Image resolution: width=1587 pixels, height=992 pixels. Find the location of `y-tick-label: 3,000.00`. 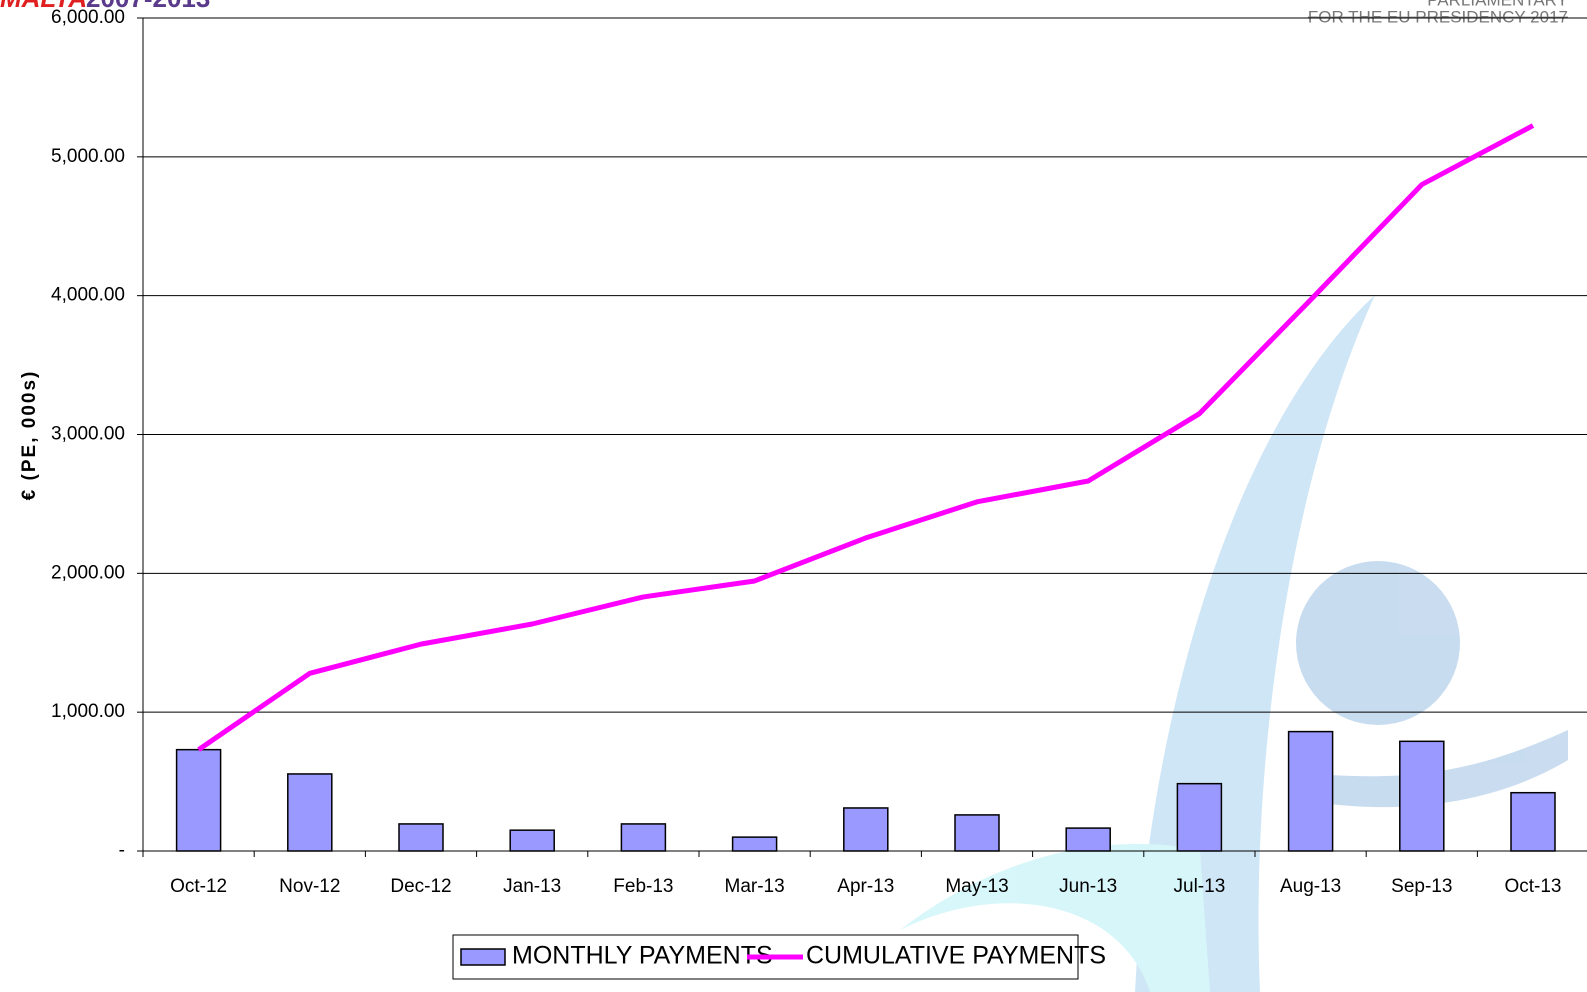

y-tick-label: 3,000.00 is located at coordinates (88, 434).